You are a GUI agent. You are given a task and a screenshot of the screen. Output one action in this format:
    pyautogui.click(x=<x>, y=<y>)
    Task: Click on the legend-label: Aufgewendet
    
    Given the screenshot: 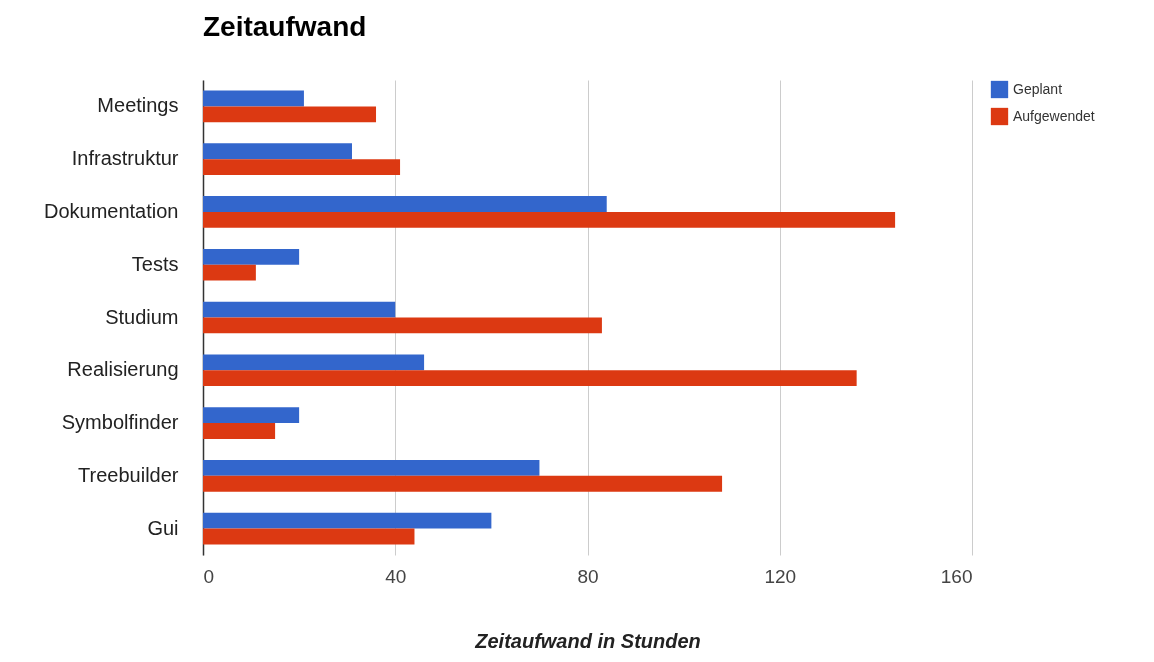 What is the action you would take?
    pyautogui.click(x=1054, y=115)
    